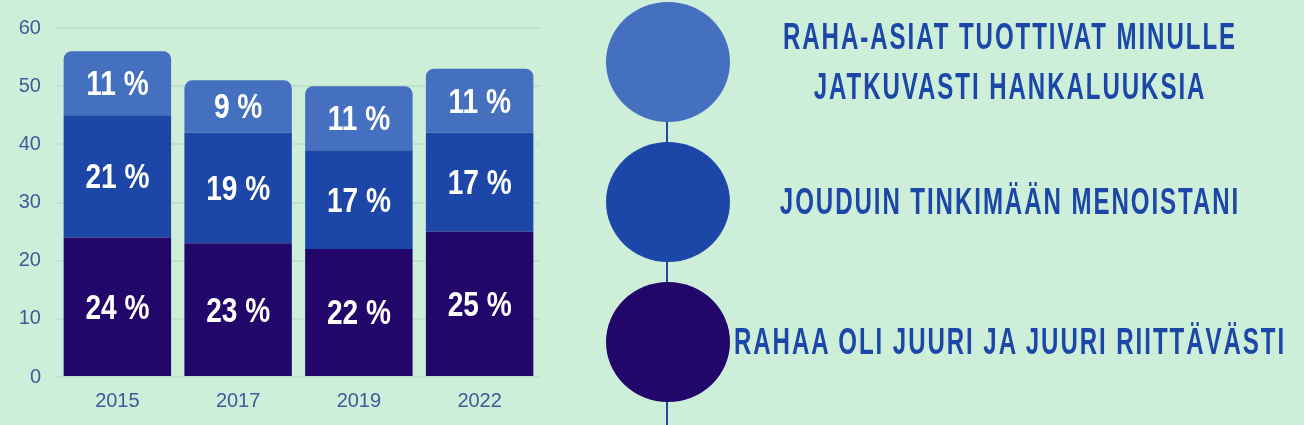 This screenshot has height=425, width=1304. Describe the element at coordinates (359, 399) in the screenshot. I see `x-tick-label: 2019` at that location.